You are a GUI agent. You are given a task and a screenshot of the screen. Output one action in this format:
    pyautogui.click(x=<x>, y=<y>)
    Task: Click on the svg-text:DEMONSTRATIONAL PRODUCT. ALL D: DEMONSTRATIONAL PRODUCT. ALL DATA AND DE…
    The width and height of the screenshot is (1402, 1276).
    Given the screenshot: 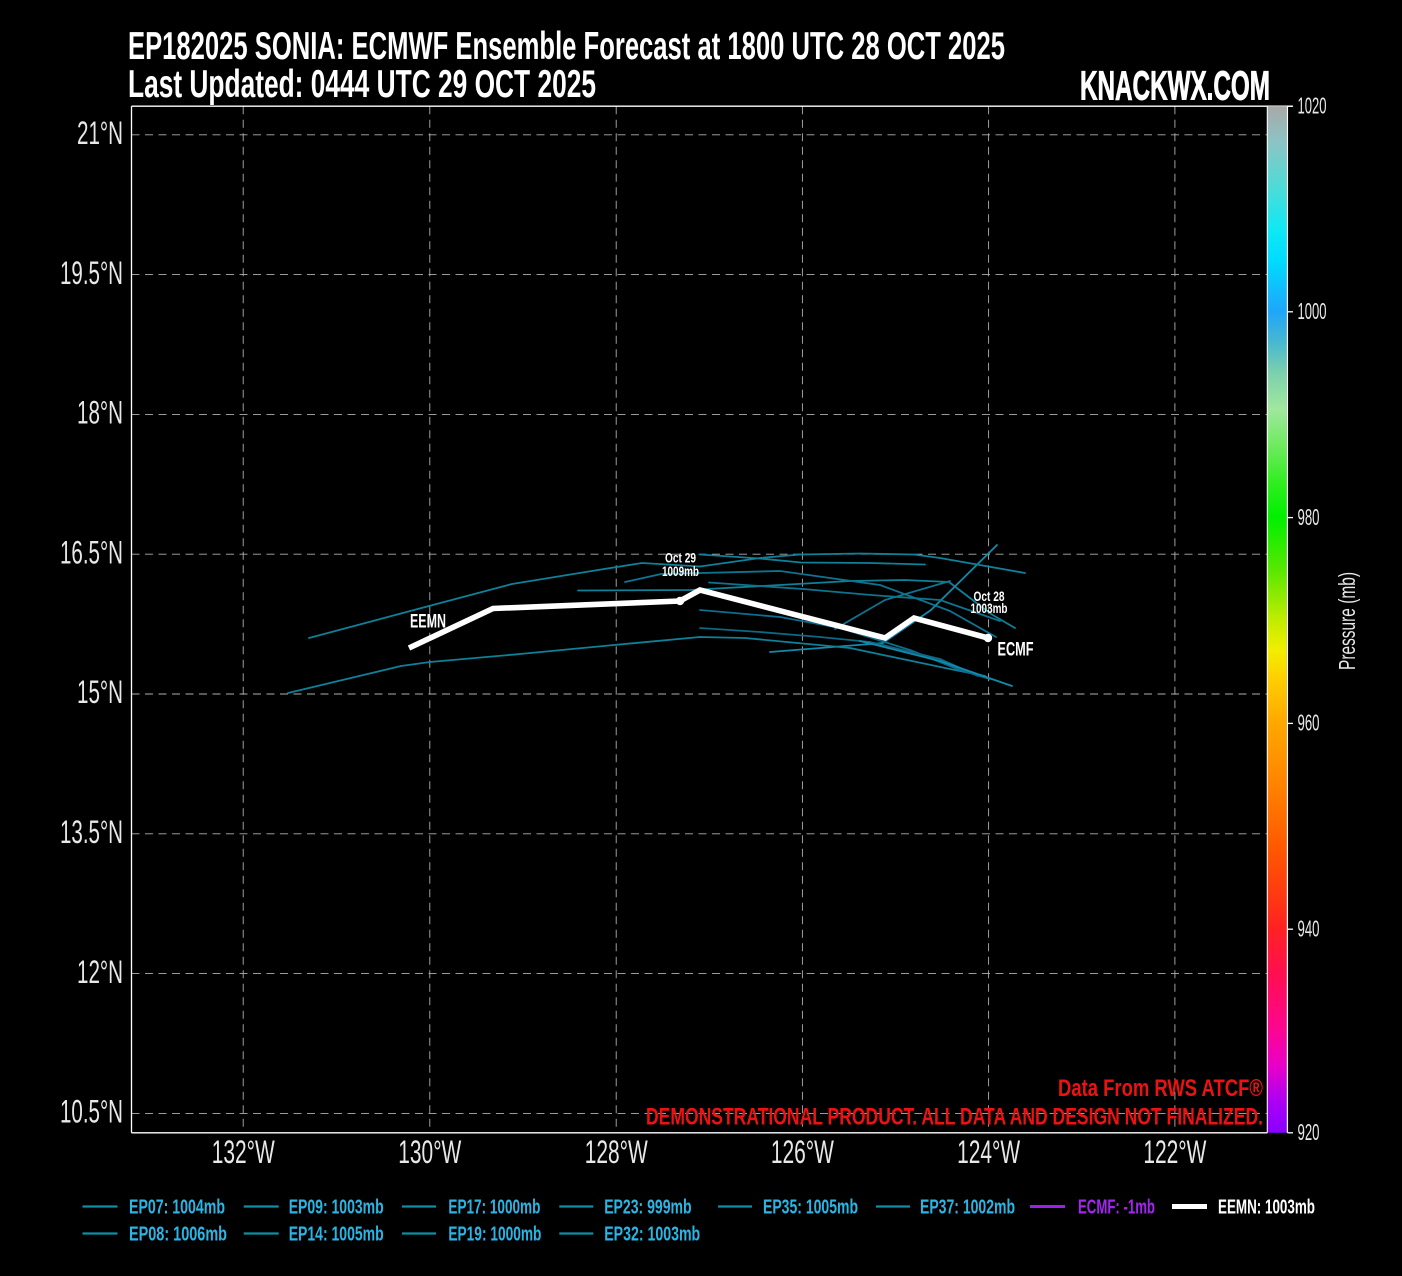 What is the action you would take?
    pyautogui.click(x=954, y=1117)
    